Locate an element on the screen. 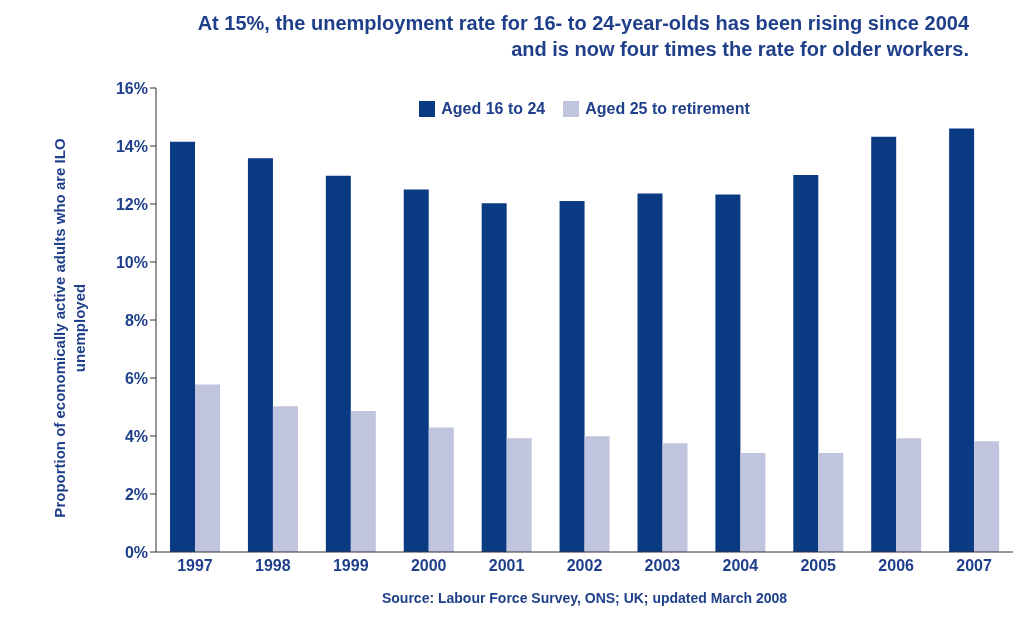  x-tick-label: 2006 is located at coordinates (896, 566).